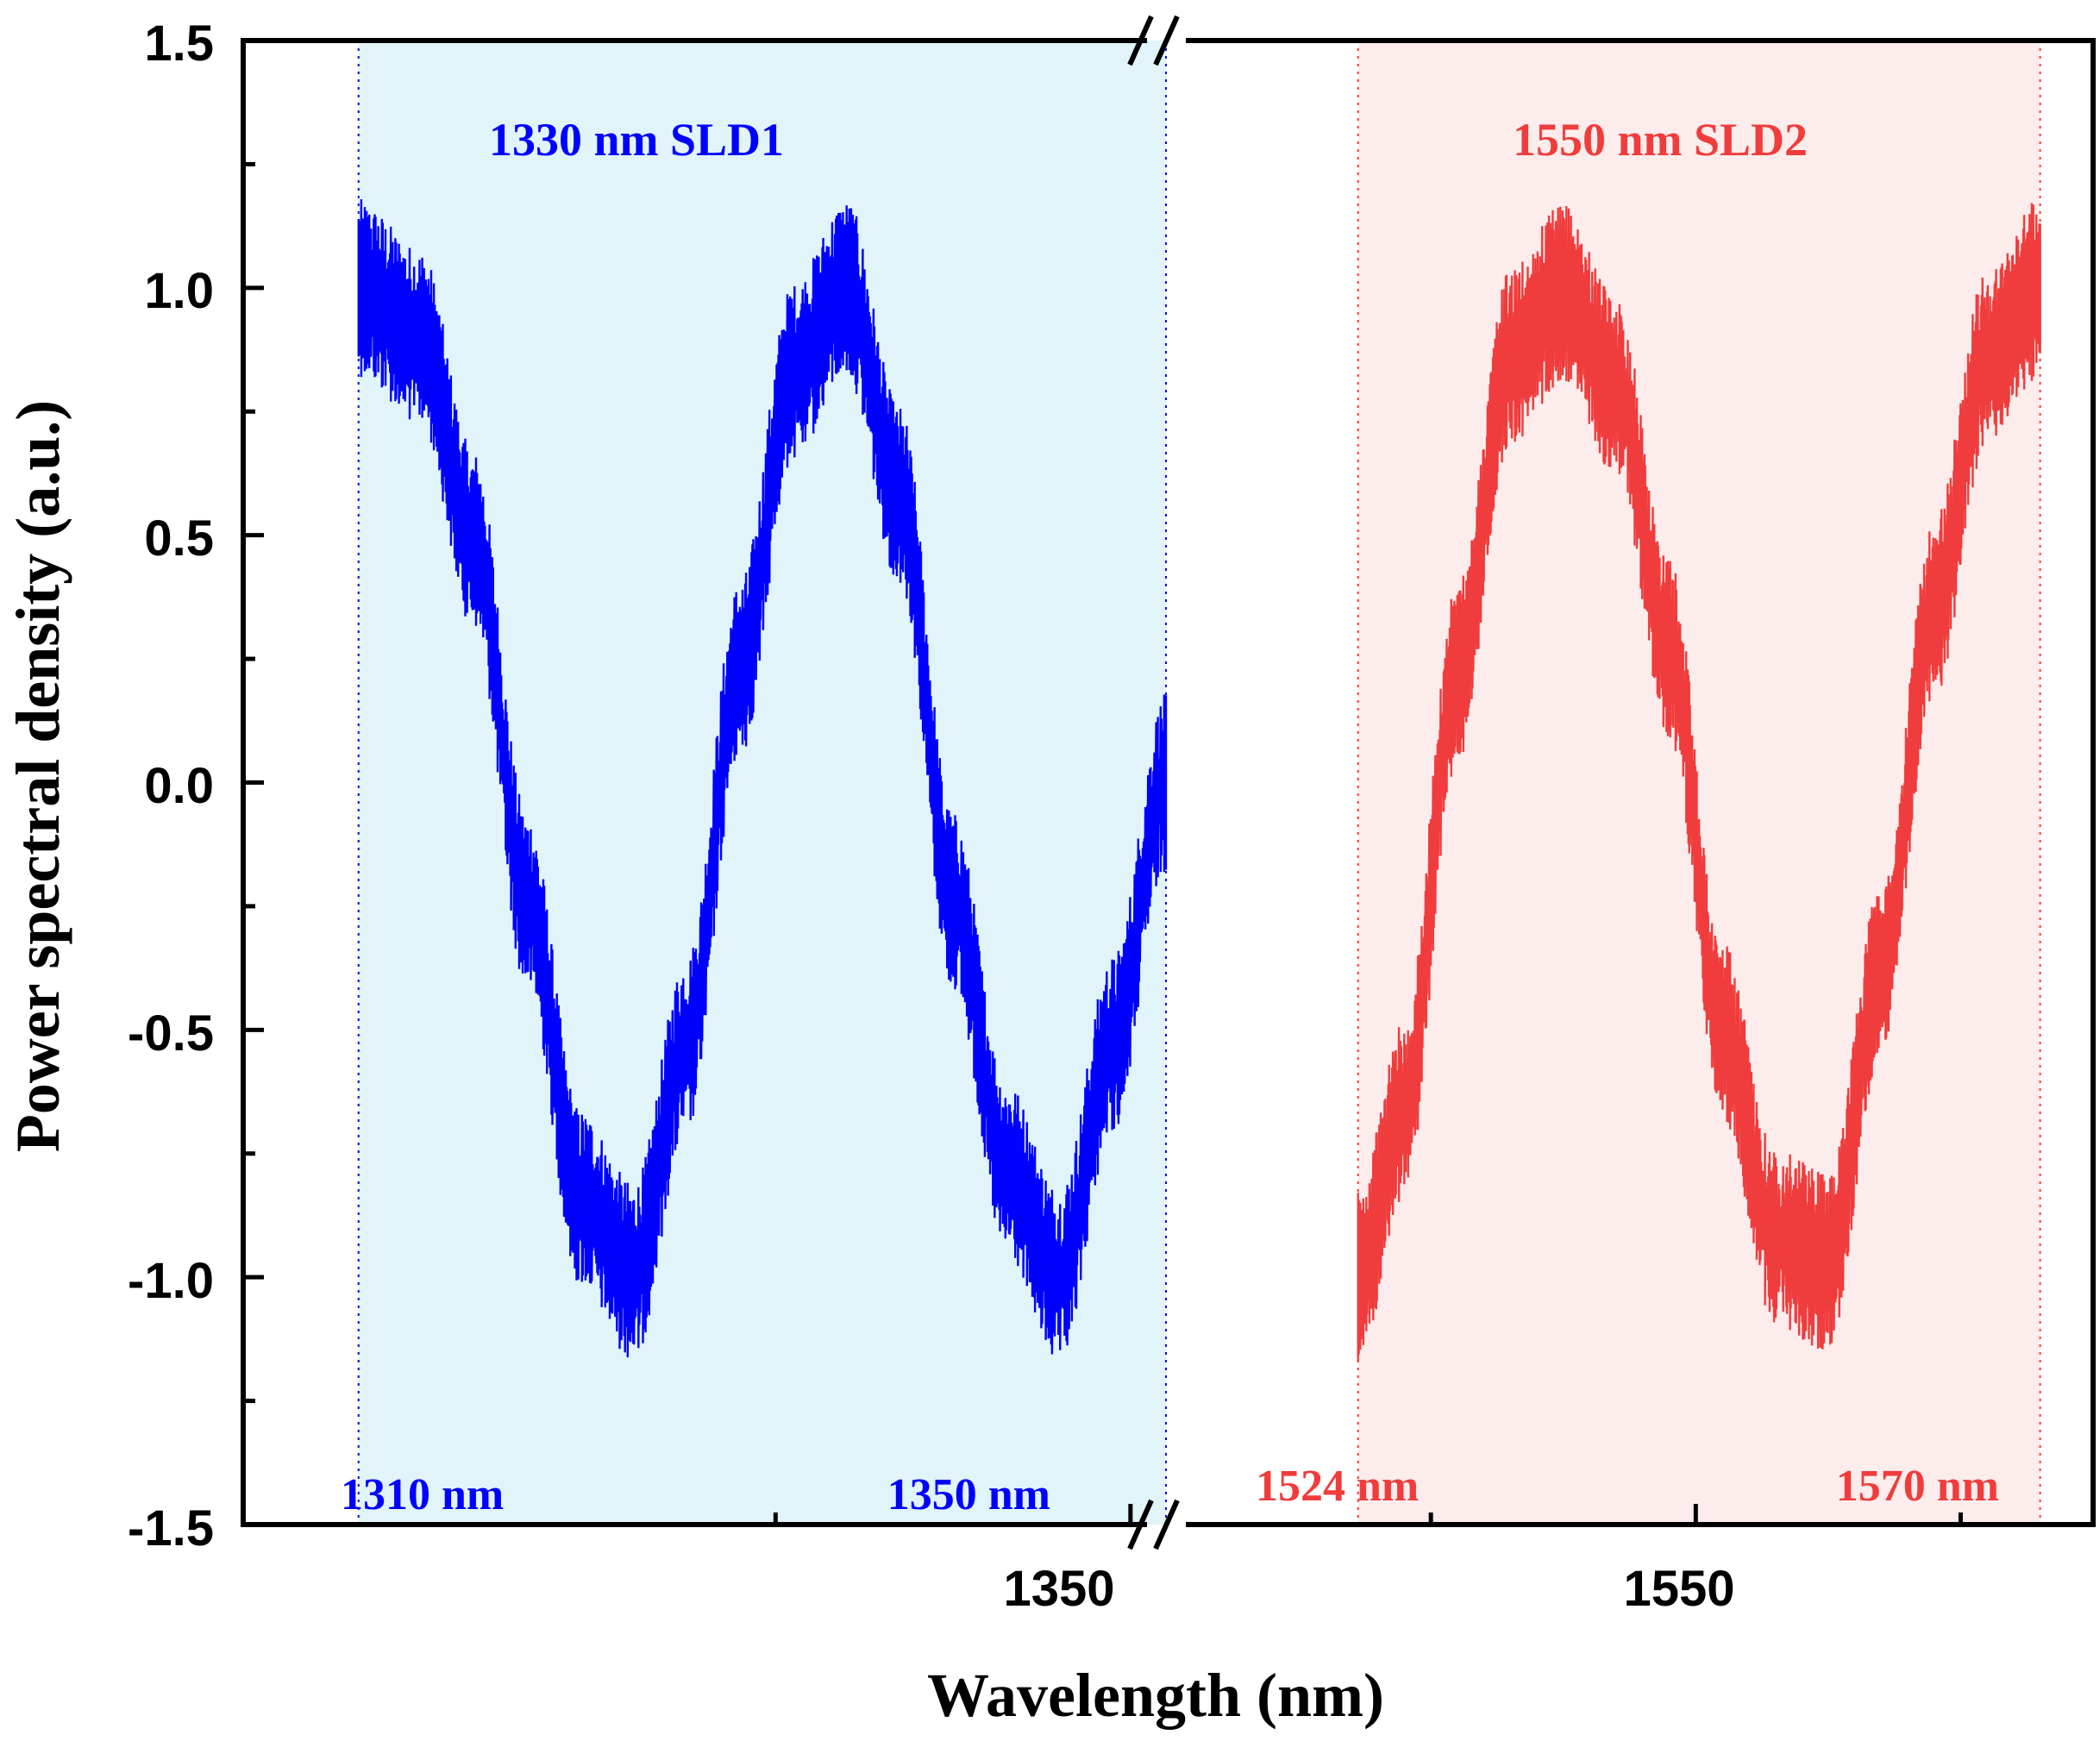 The width and height of the screenshot is (2100, 1741). Describe the element at coordinates (423, 1495) in the screenshot. I see `range-start-label-sld1: 1310 nm` at that location.